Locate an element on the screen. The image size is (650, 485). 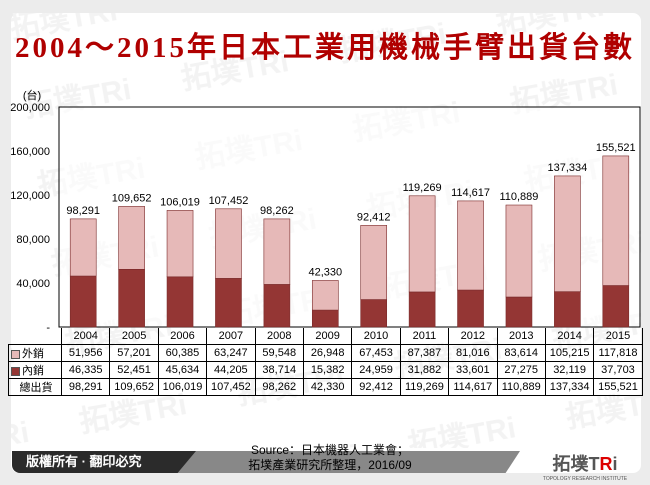
bar-export-2005 is located at coordinates (131, 238).